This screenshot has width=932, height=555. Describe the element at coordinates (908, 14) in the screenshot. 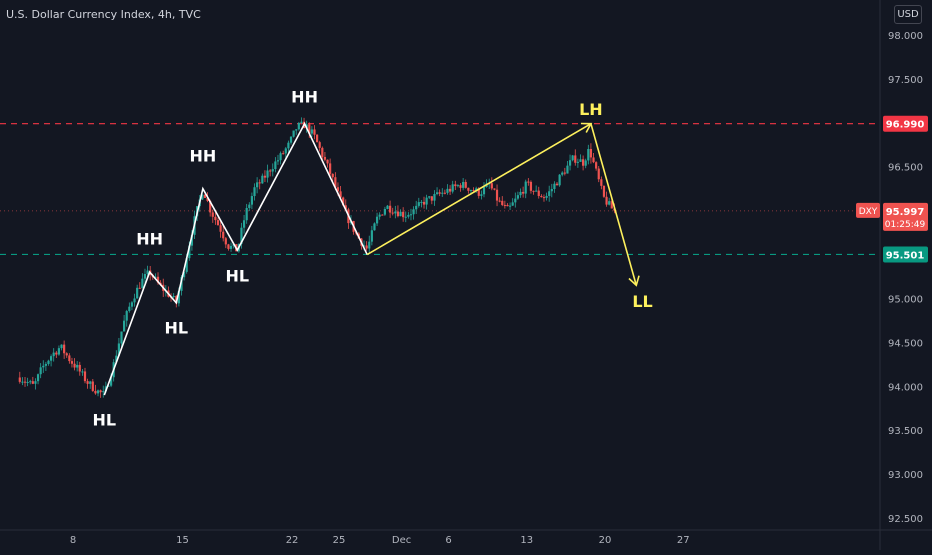

I see `currency-button: USD` at that location.